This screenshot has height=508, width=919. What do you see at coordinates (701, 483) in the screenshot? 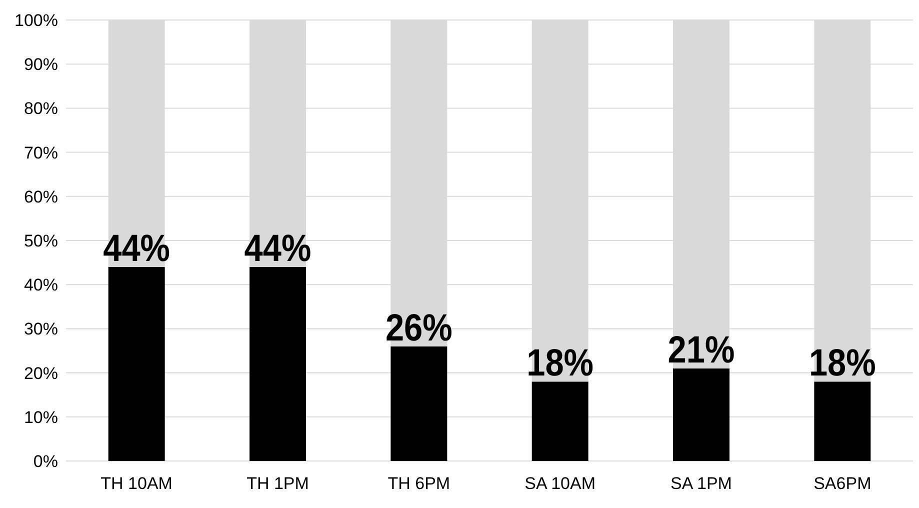
I see `x-tick-label: SA 1PM` at bounding box center [701, 483].